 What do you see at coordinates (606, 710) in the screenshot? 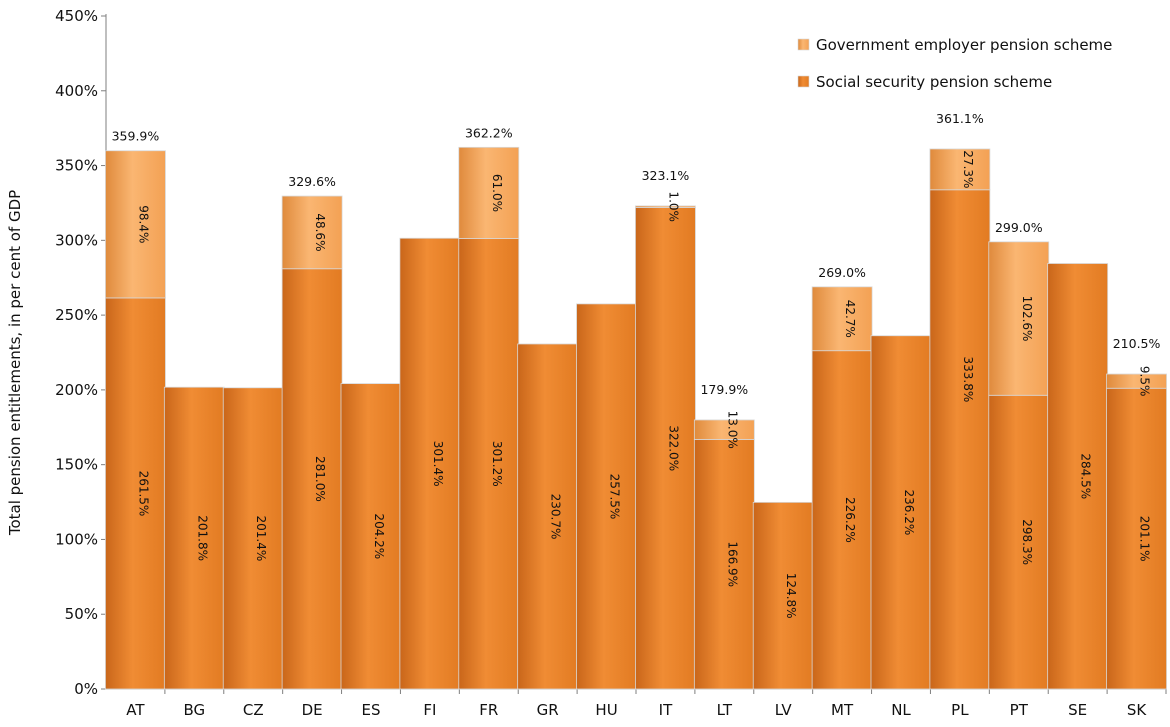
I see `x-category-label: HU` at bounding box center [606, 710].